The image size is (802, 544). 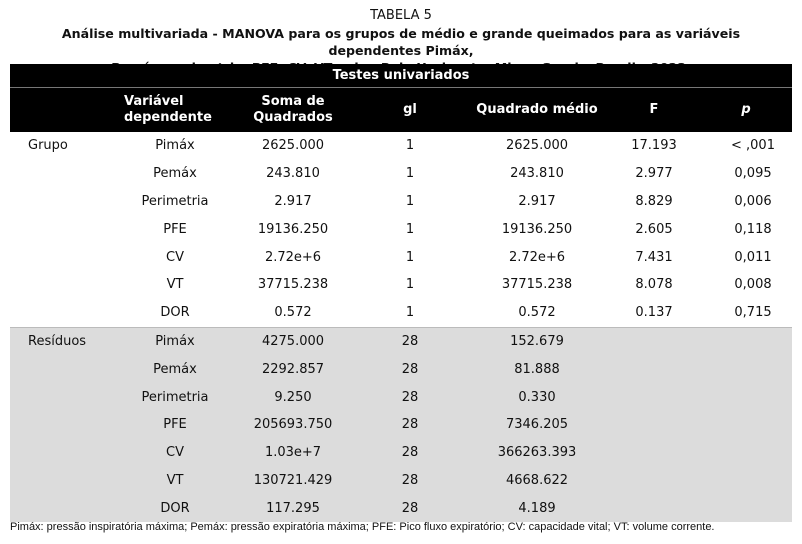 I want to click on header-ss-line1: Soma de, so click(x=293, y=101).